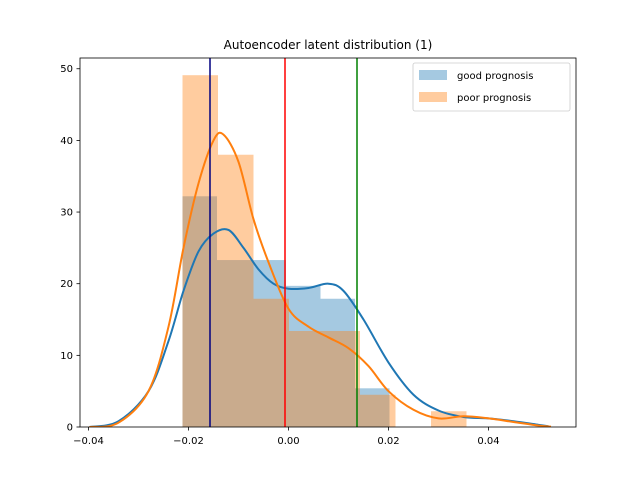  Describe the element at coordinates (328, 45) in the screenshot. I see `chart-title: Autoencoder latent distribution (1)` at that location.